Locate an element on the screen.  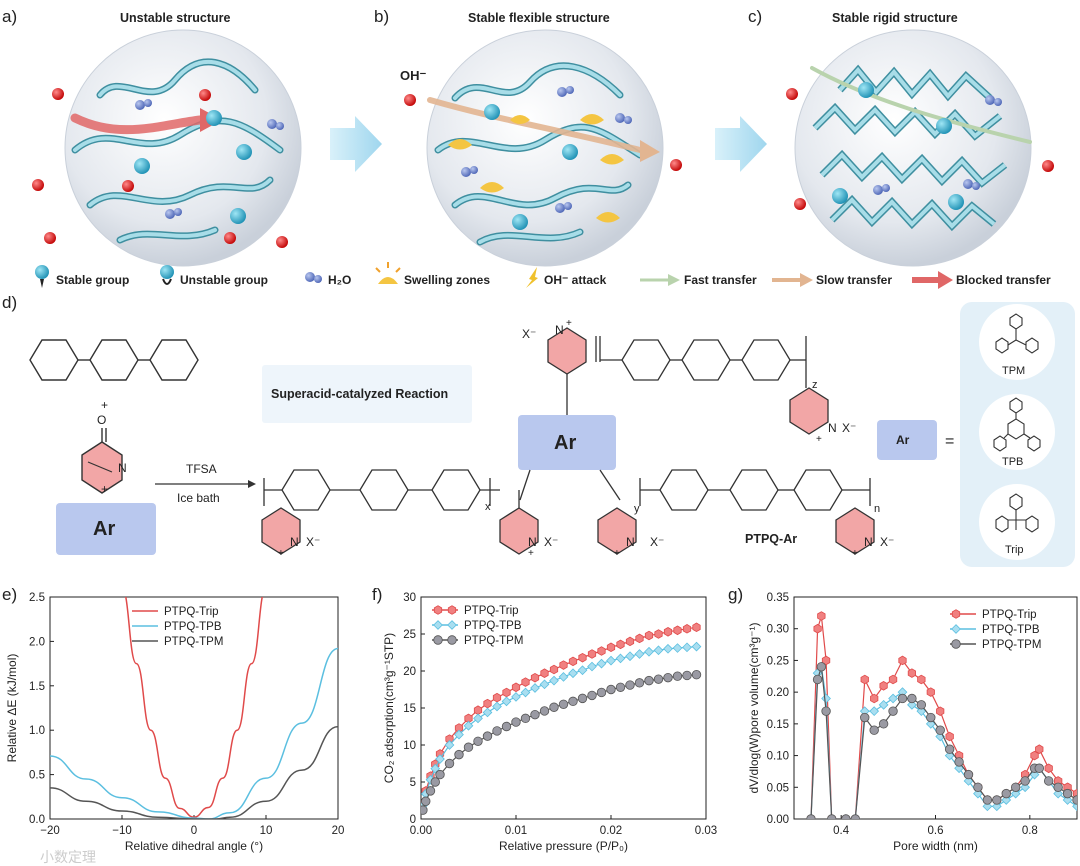
swelling-zone-icon is located at coordinates (388, 273).